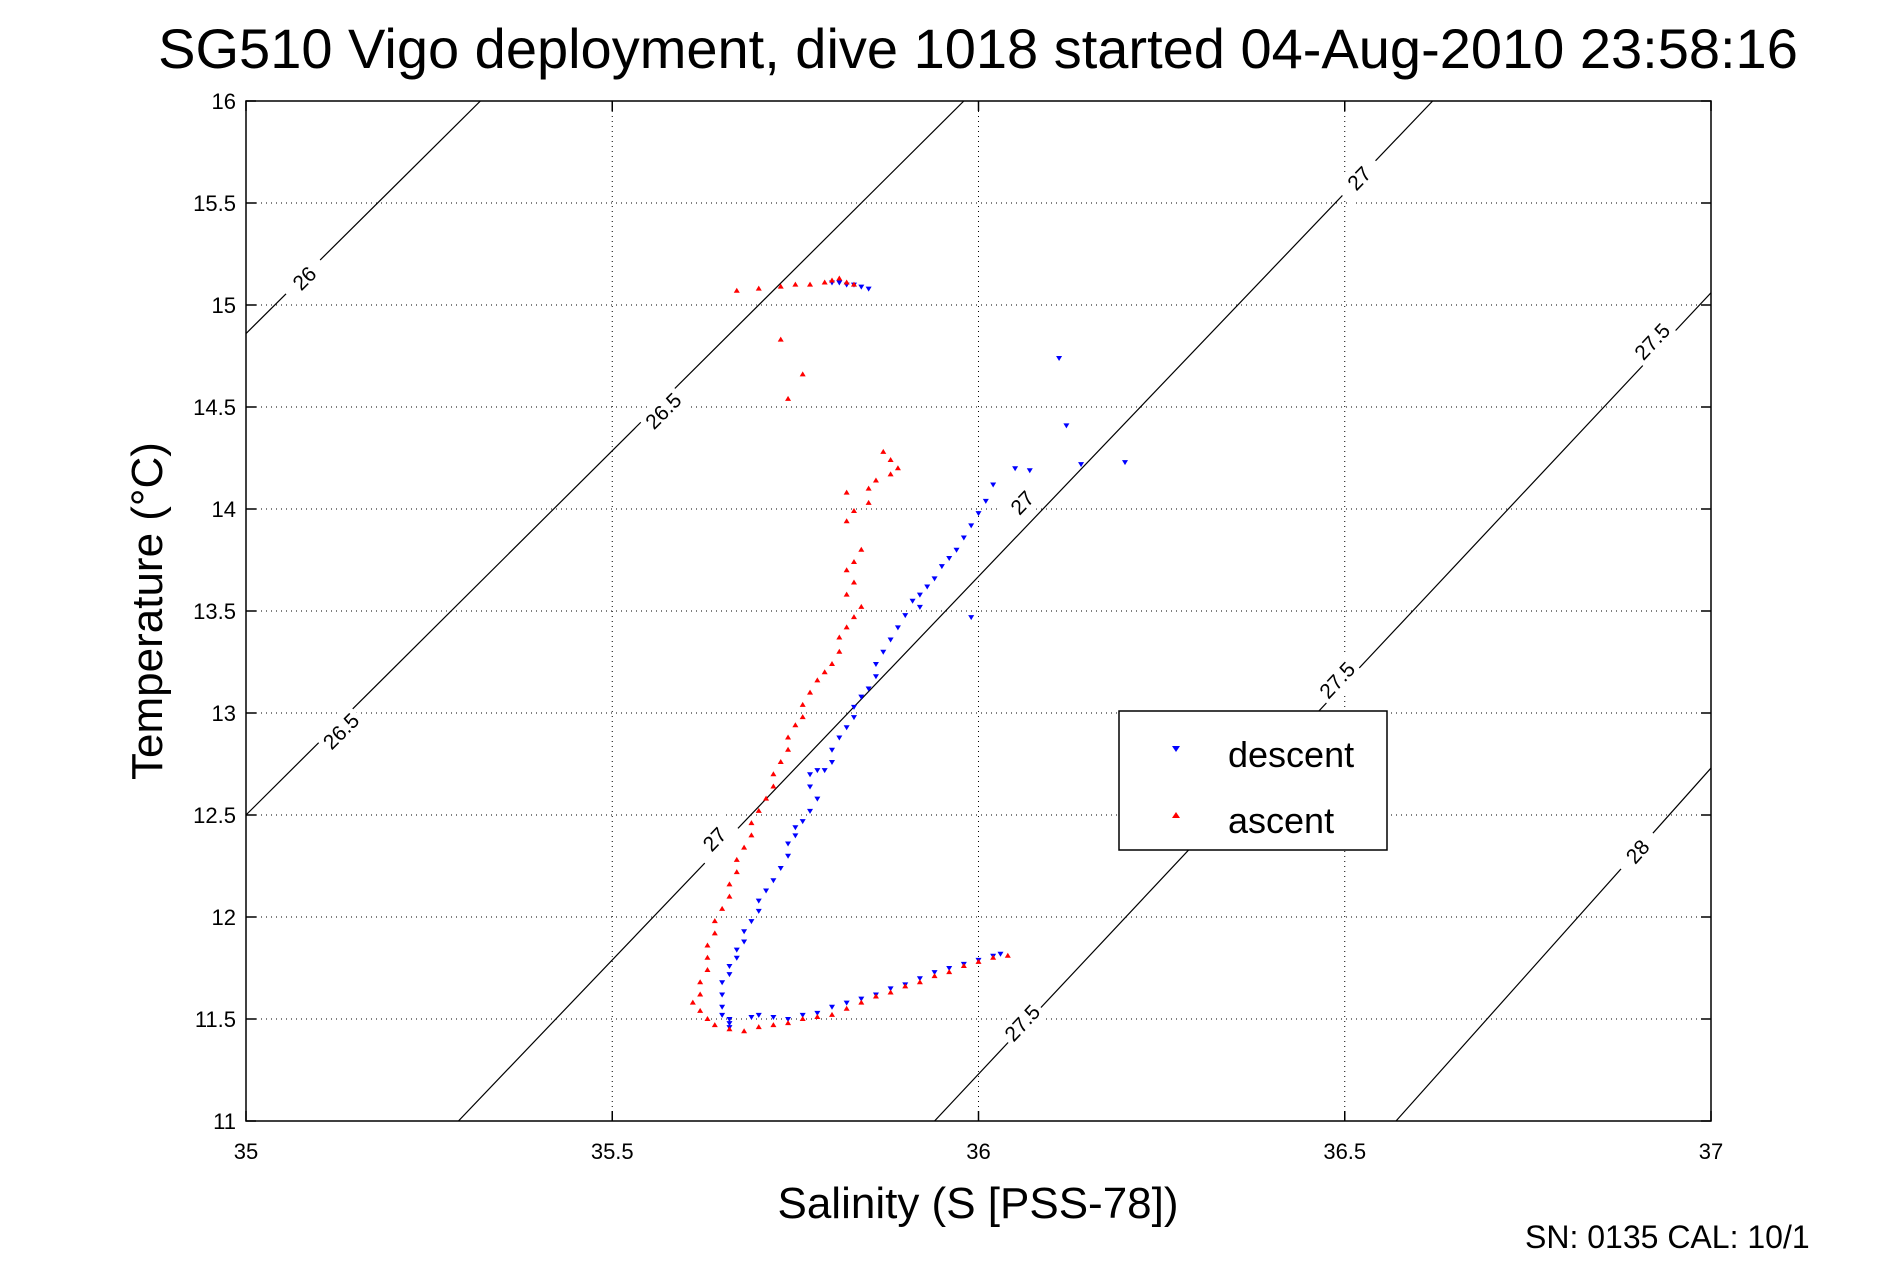 Image resolution: width=1891 pixels, height=1267 pixels. What do you see at coordinates (224, 713) in the screenshot?
I see `y-tick-label: 13` at bounding box center [224, 713].